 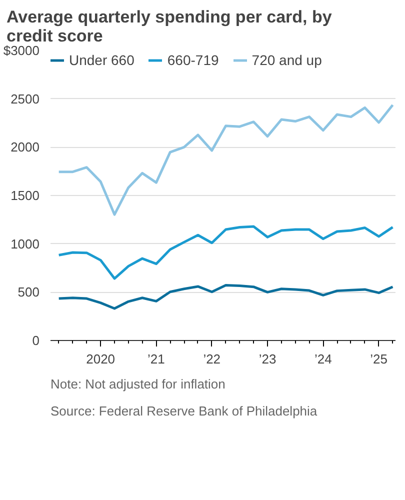 I want to click on y-tick-label: 1000, so click(x=25, y=244).